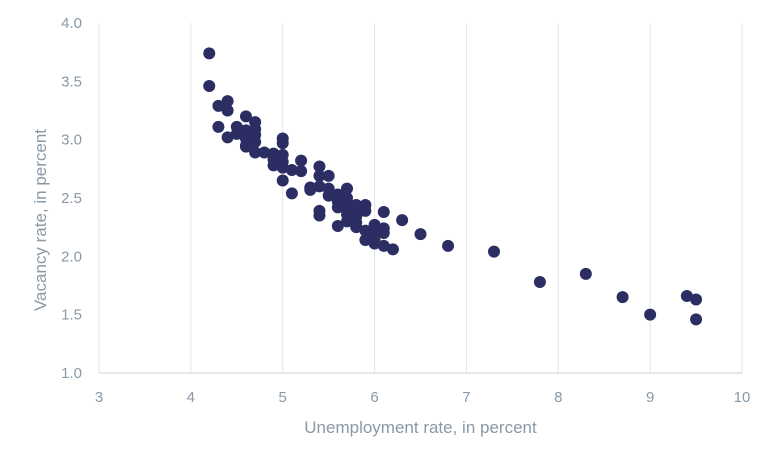  I want to click on y-tick-label: 1.0, so click(71, 373).